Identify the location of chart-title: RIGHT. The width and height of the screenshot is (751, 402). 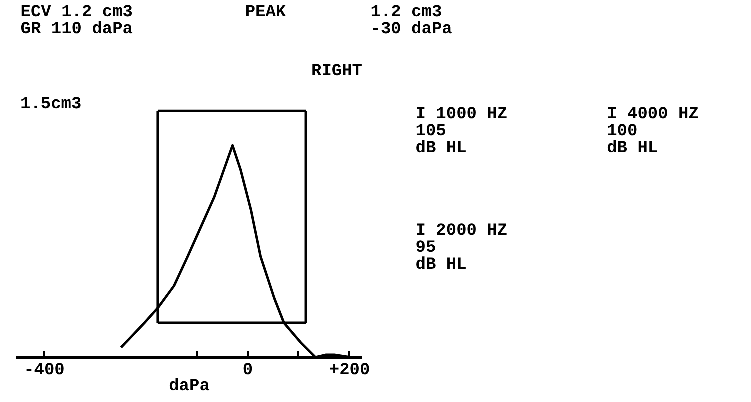
(337, 72).